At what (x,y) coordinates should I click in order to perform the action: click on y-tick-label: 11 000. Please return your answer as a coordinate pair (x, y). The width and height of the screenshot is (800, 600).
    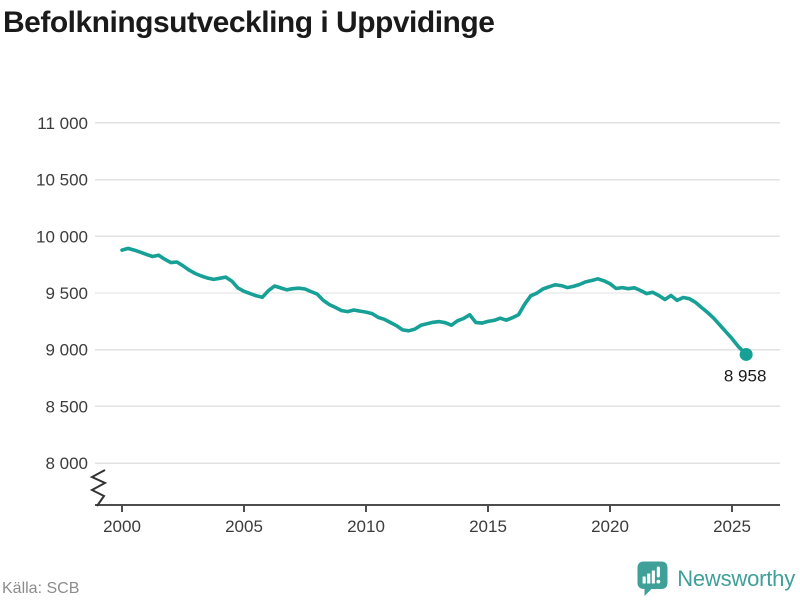
    Looking at the image, I should click on (62, 123).